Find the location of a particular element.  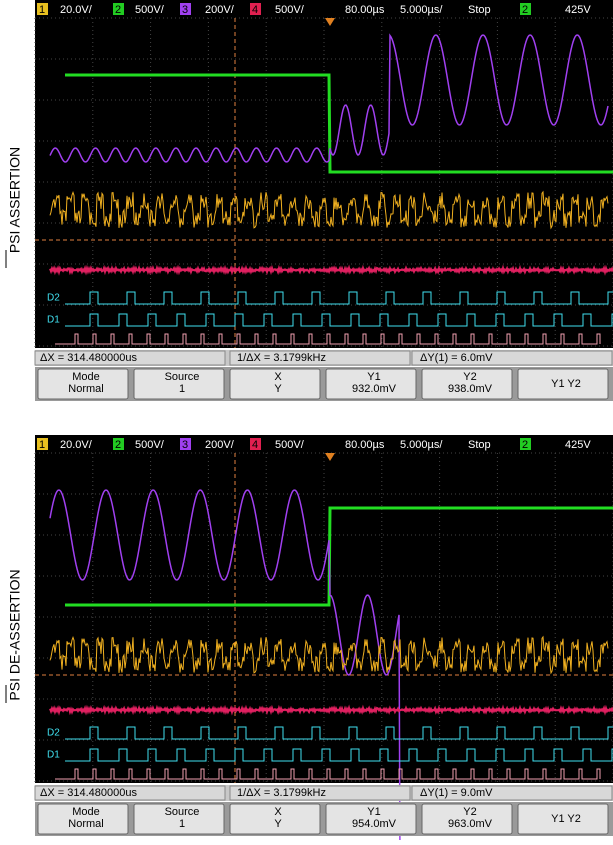

trace-ch2 is located at coordinates (339, 123).